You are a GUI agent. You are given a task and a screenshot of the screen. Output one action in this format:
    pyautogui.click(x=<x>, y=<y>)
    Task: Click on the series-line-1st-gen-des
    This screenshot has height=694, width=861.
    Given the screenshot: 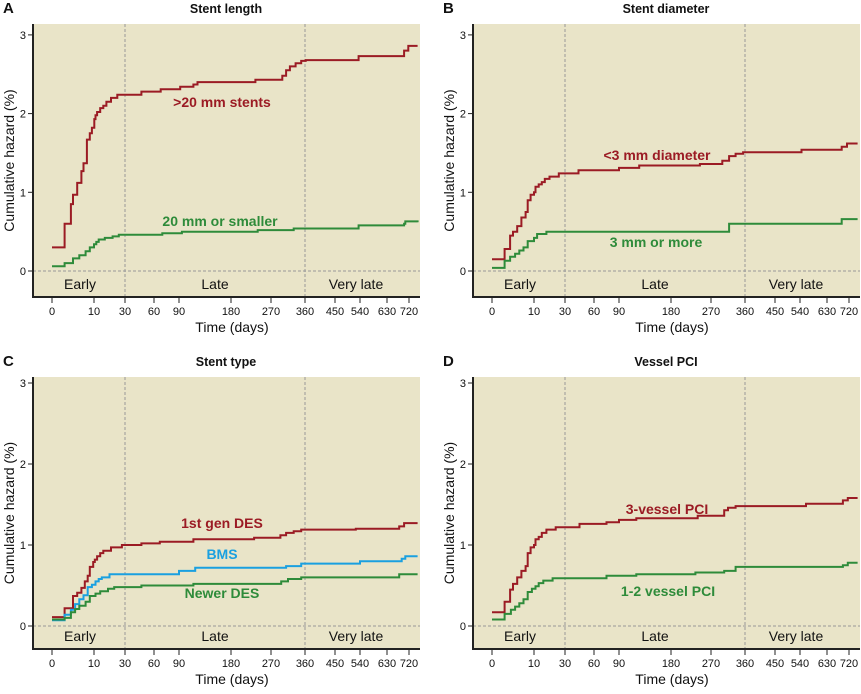 What is the action you would take?
    pyautogui.click(x=235, y=570)
    